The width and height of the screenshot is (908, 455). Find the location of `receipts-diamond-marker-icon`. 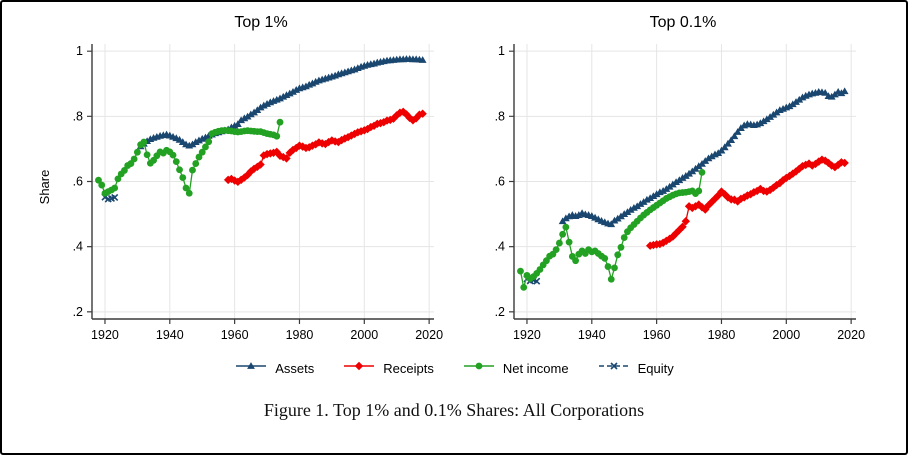

receipts-diamond-marker-icon is located at coordinates (359, 368).